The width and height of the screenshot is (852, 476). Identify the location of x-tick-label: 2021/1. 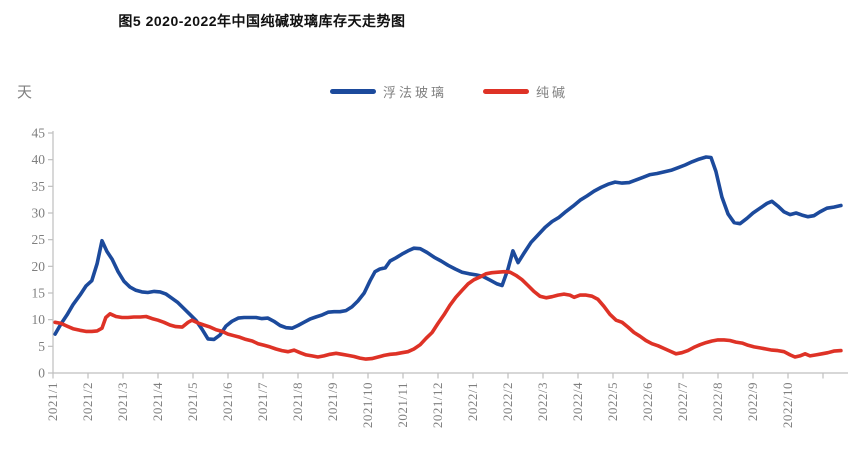
(52, 401).